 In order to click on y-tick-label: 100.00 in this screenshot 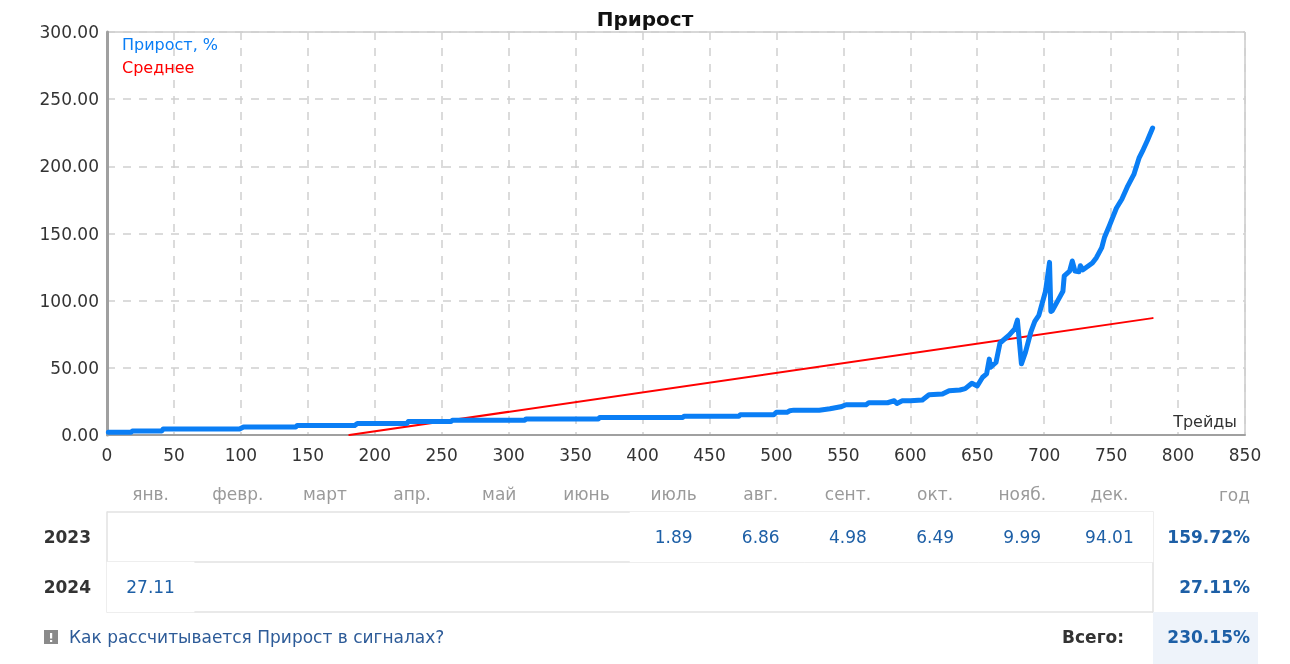, I will do `click(69, 300)`.